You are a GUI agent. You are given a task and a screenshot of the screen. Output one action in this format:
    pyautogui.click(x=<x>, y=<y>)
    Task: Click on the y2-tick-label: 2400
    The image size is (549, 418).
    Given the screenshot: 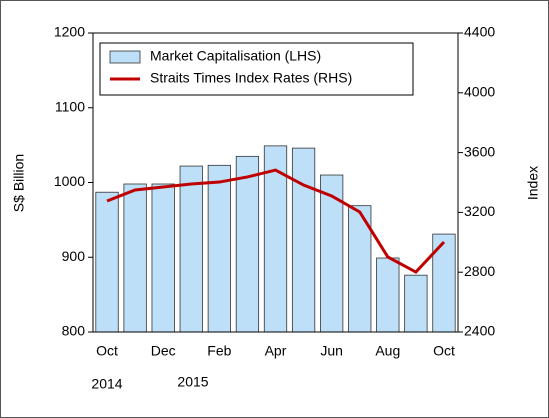 What is the action you would take?
    pyautogui.click(x=479, y=331)
    